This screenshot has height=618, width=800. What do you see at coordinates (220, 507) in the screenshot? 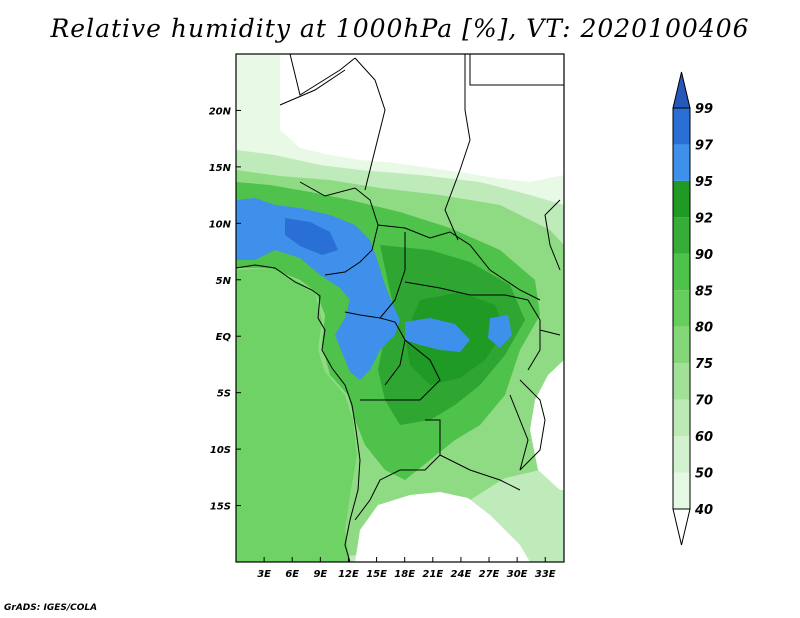
I see `lat-tick-label: 15S` at bounding box center [220, 507].